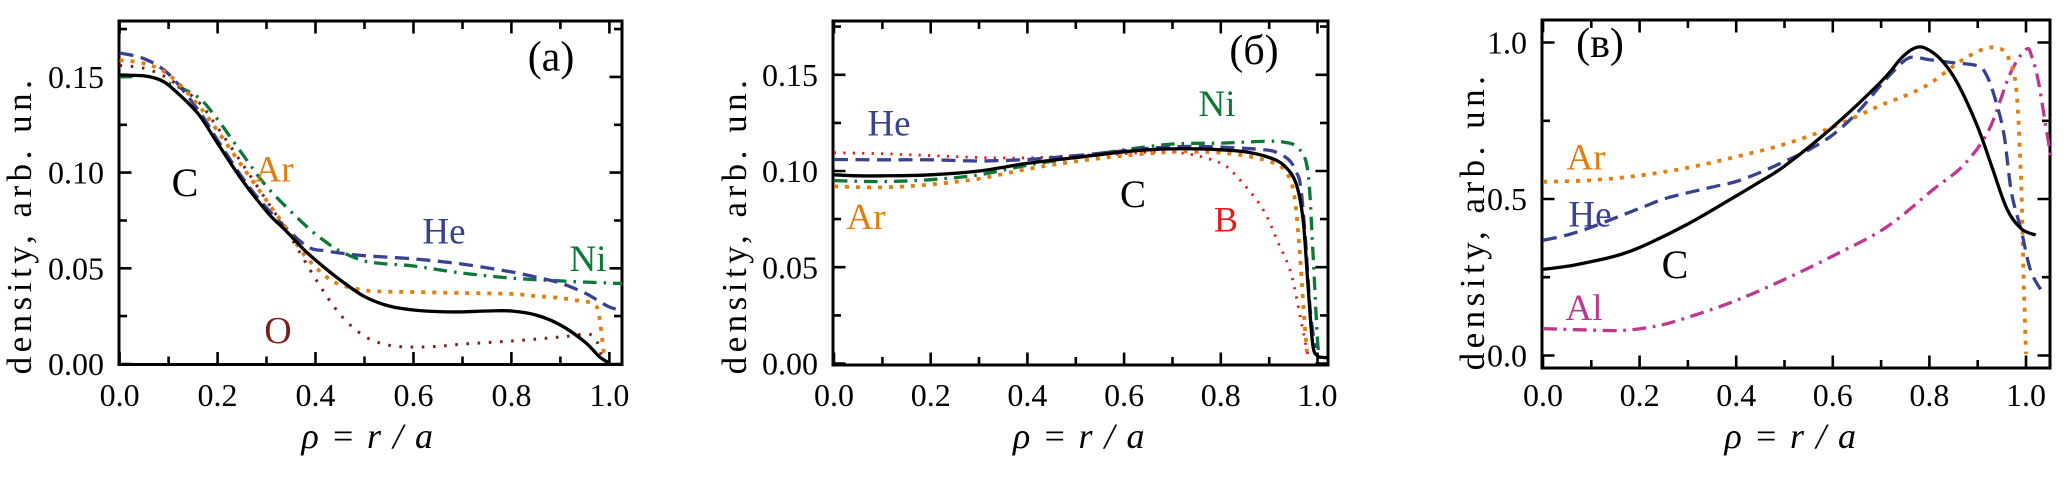 The width and height of the screenshot is (2067, 484). Describe the element at coordinates (1226, 220) in the screenshot. I see `svg-text: B` at that location.